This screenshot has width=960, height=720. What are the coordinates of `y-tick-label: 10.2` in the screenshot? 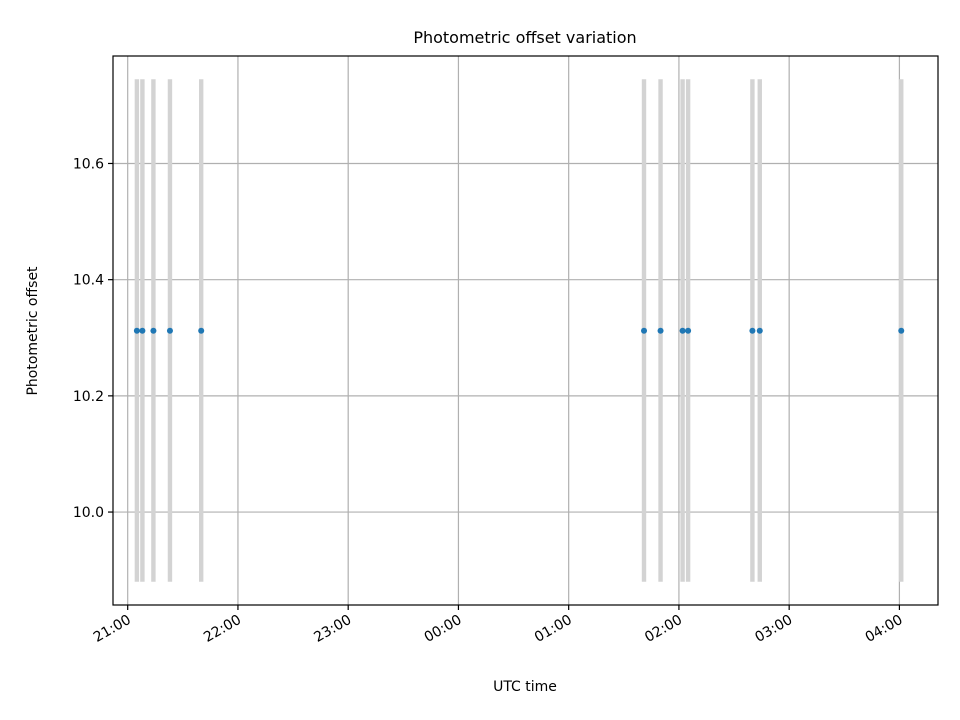 It's located at (88, 397).